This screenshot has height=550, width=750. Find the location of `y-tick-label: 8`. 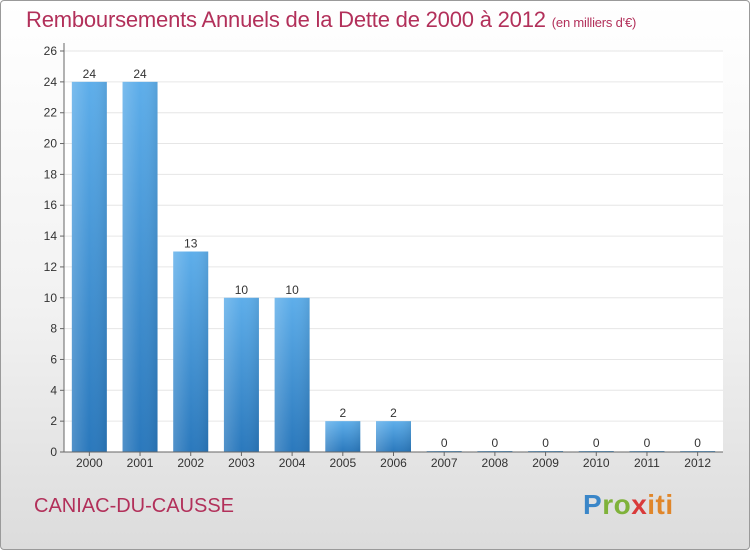

y-tick-label: 8 is located at coordinates (53, 329).